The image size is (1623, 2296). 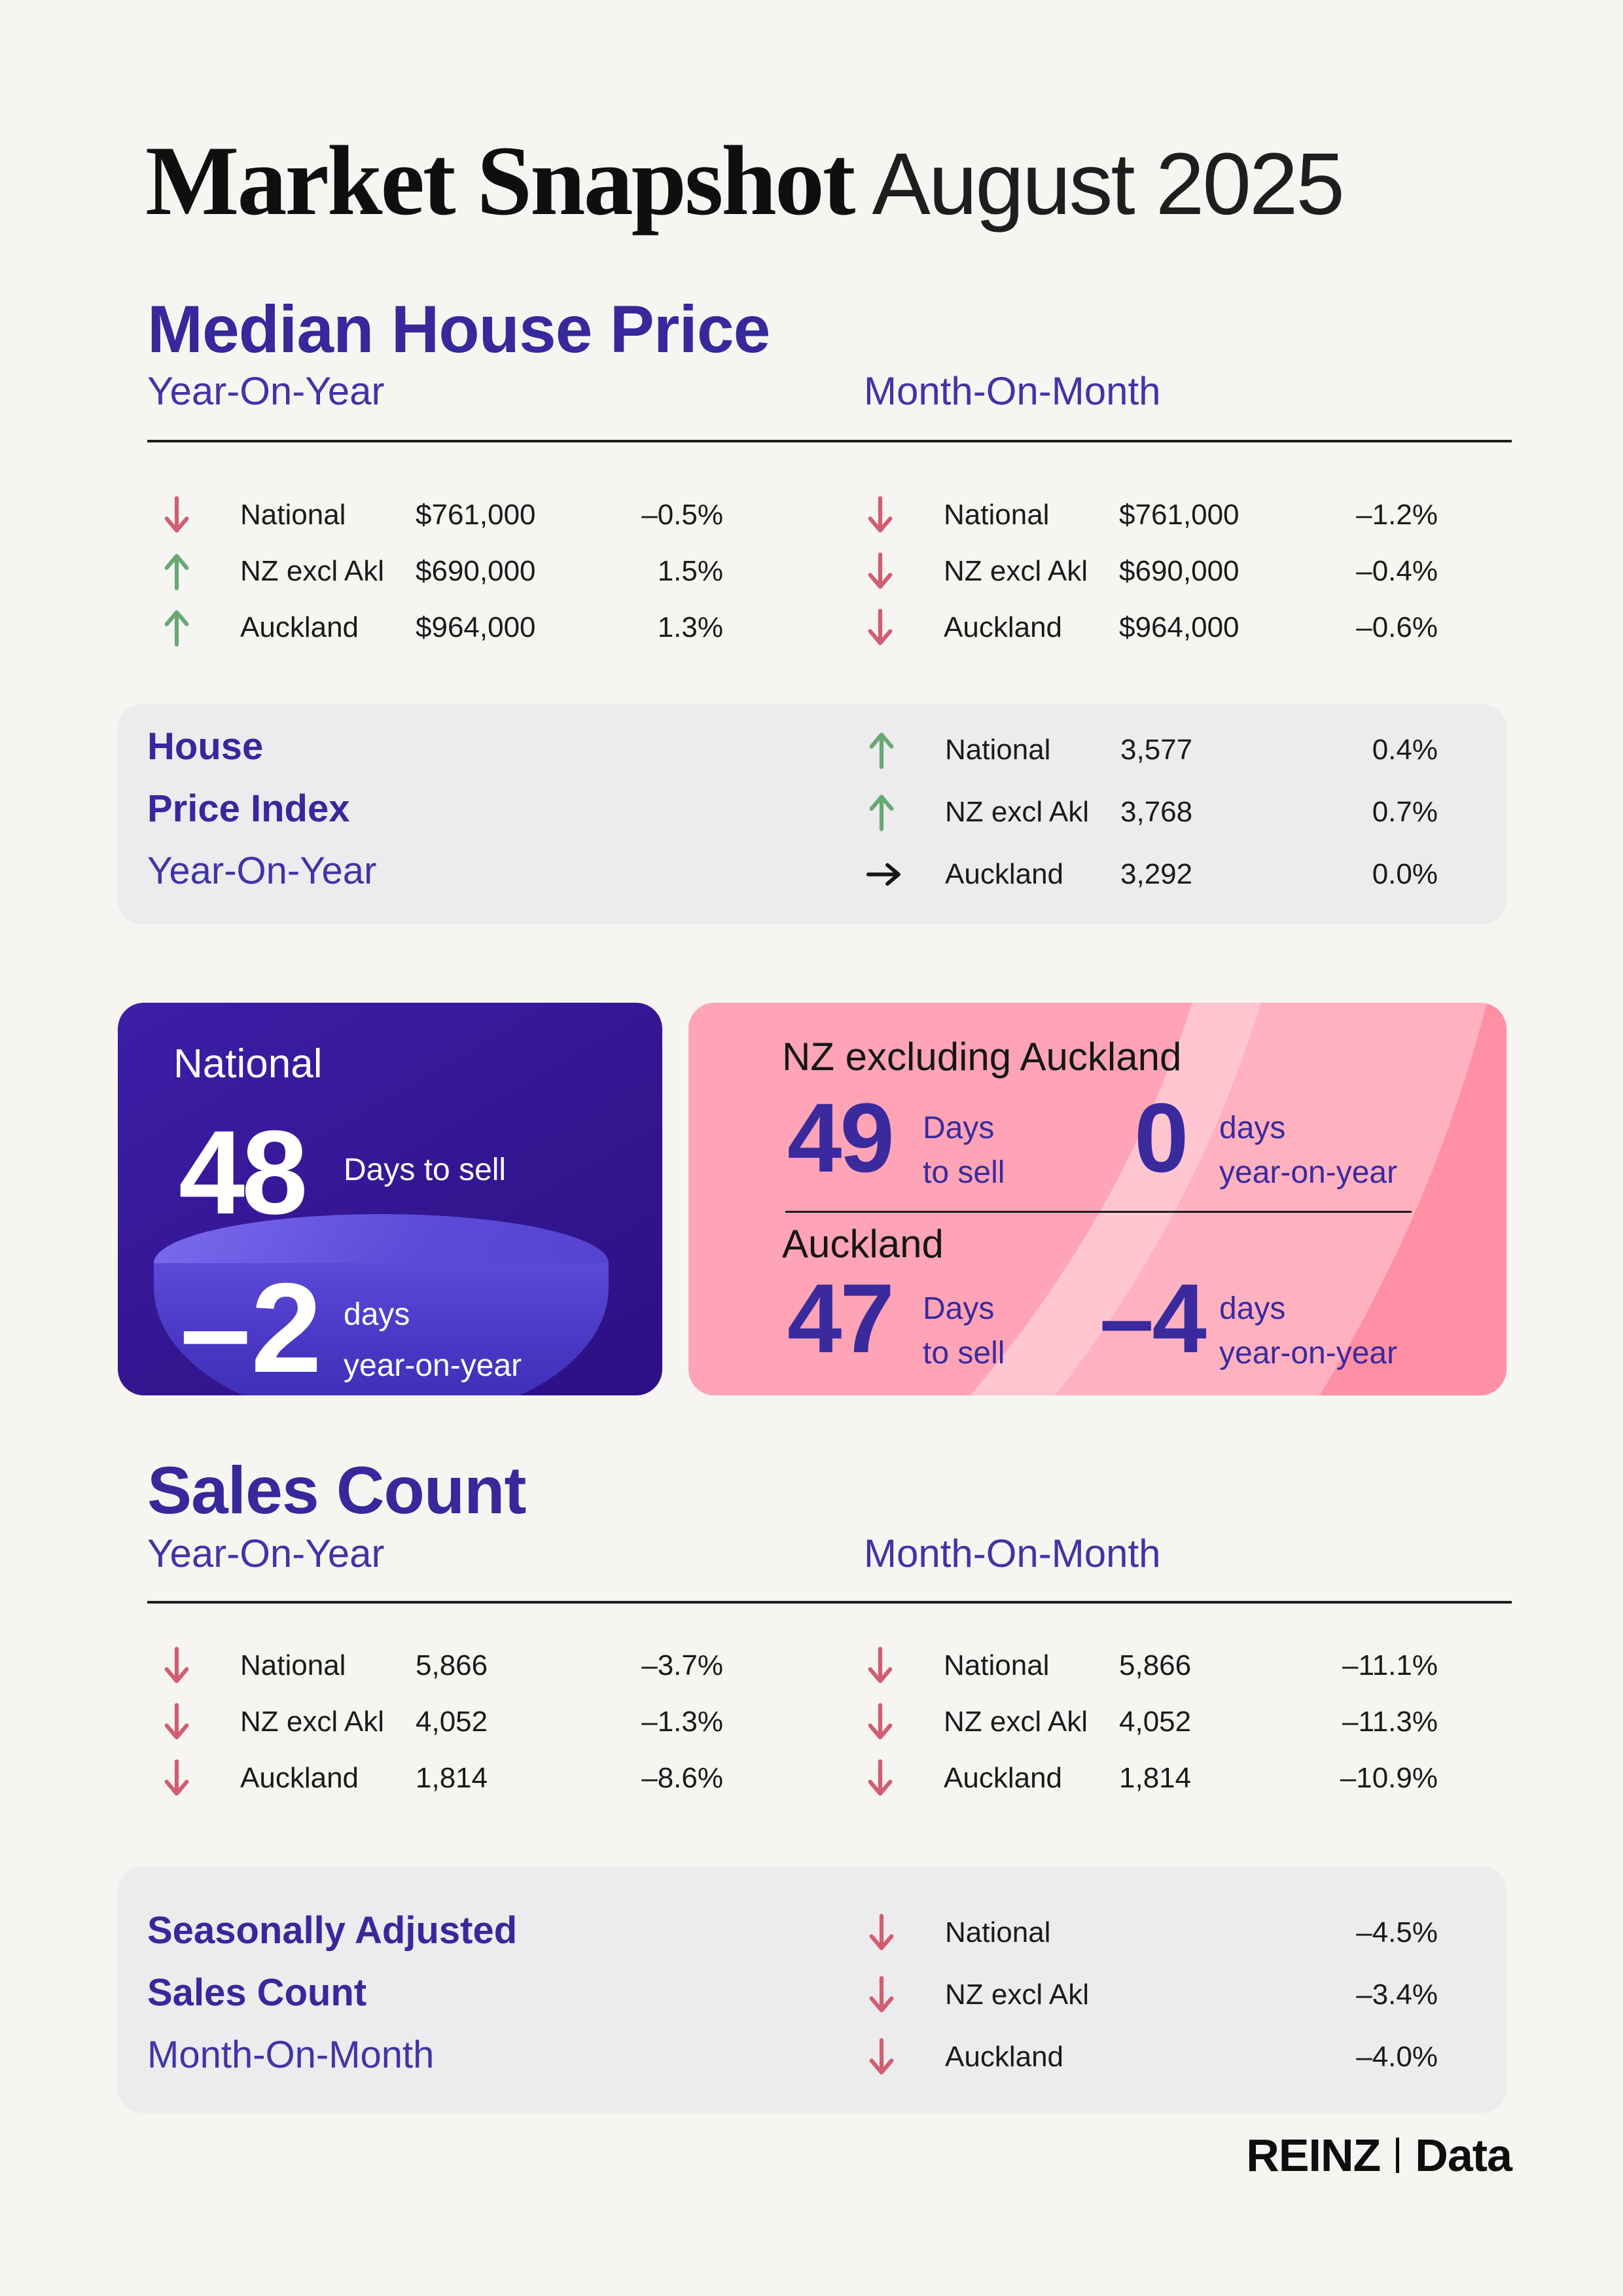 I want to click on median-house-price-heading: Median House Price, so click(x=458, y=329).